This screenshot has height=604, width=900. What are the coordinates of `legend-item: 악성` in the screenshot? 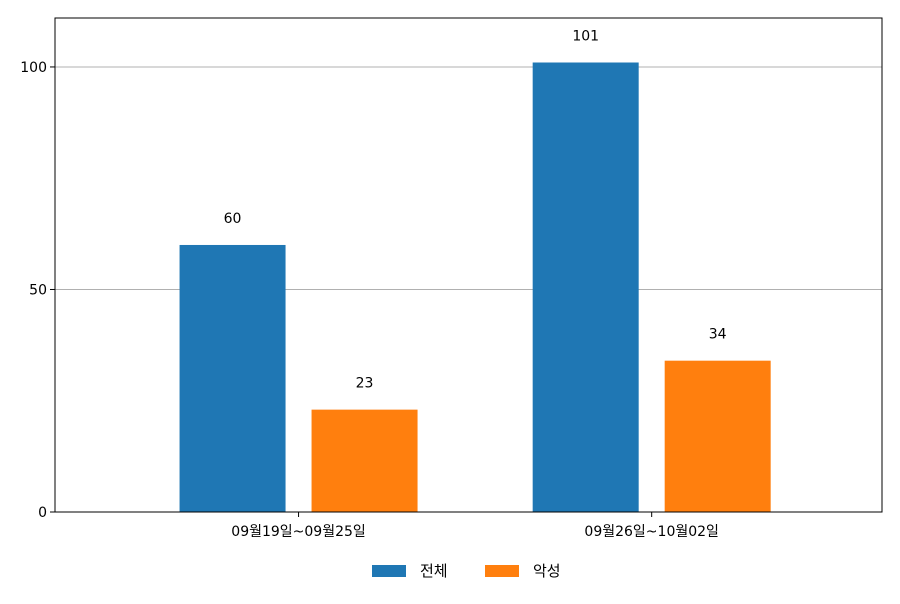 It's located at (523, 571).